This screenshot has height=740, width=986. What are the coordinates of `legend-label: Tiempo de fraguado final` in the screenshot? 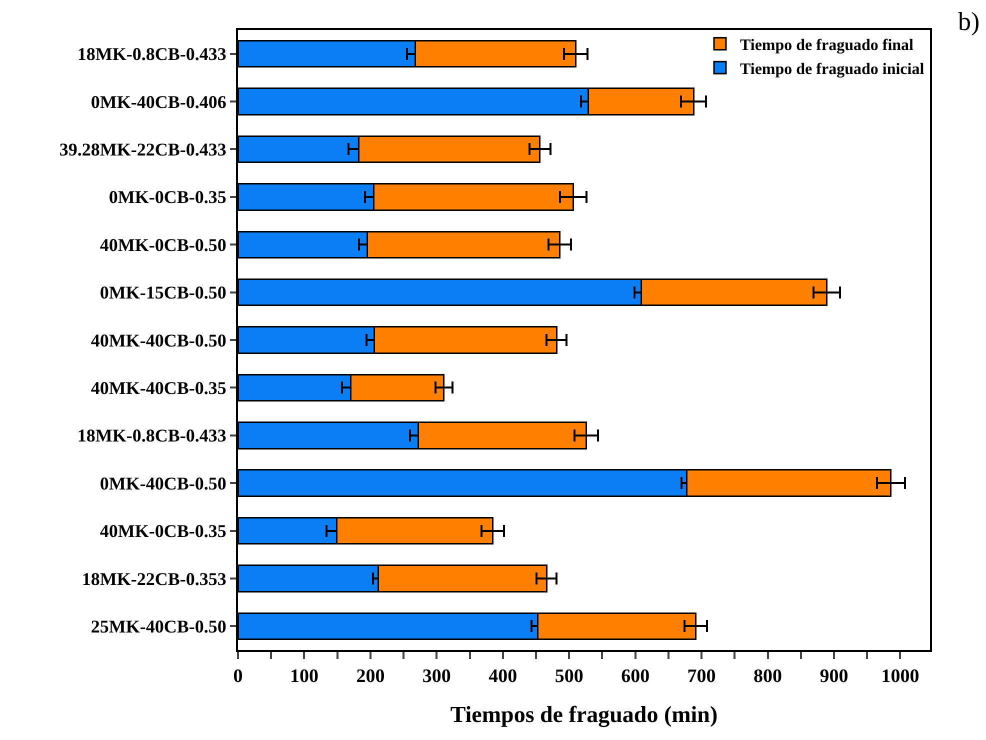 It's located at (827, 45).